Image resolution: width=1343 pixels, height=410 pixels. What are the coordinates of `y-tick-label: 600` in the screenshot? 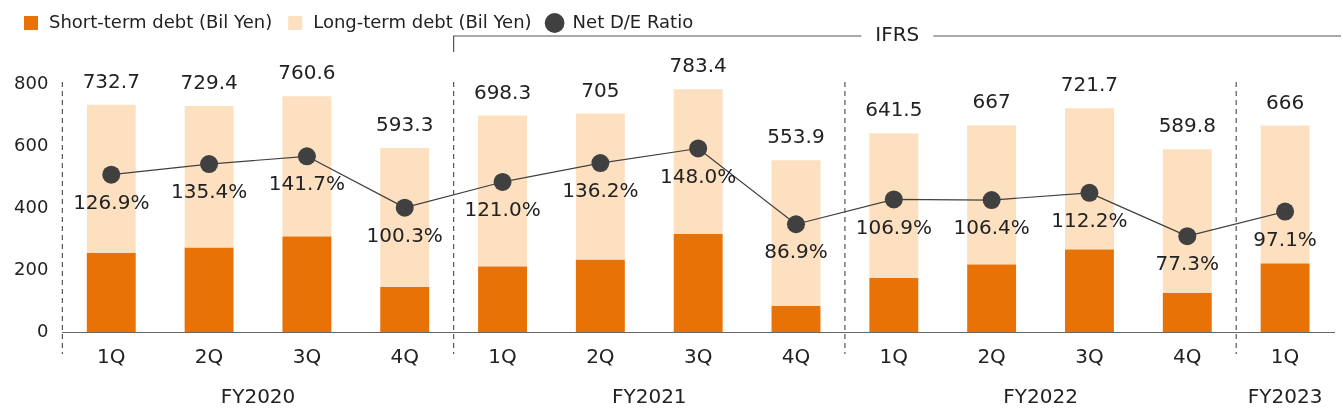 It's located at (31, 144).